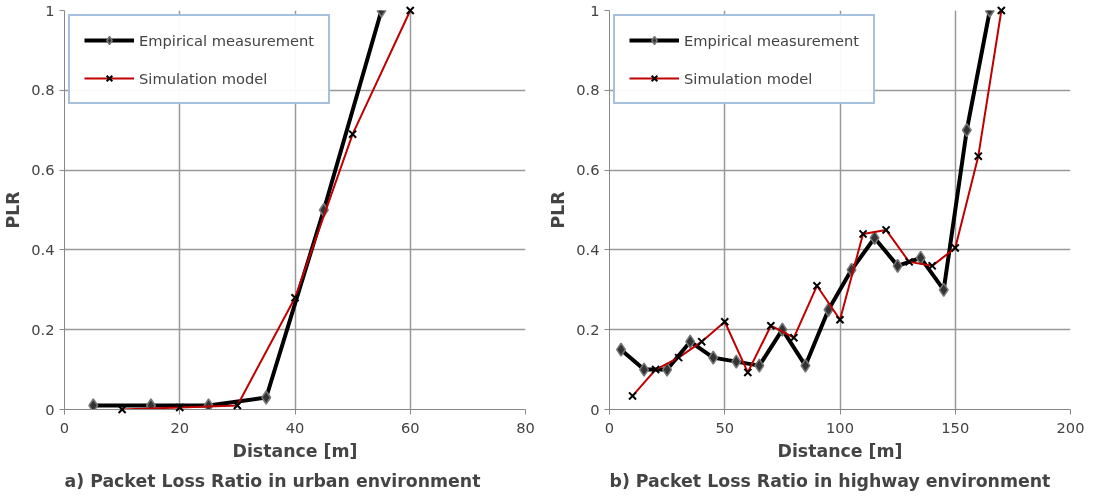 The width and height of the screenshot is (1098, 501). What do you see at coordinates (955, 427) in the screenshot?
I see `x-tick-label: 150` at bounding box center [955, 427].